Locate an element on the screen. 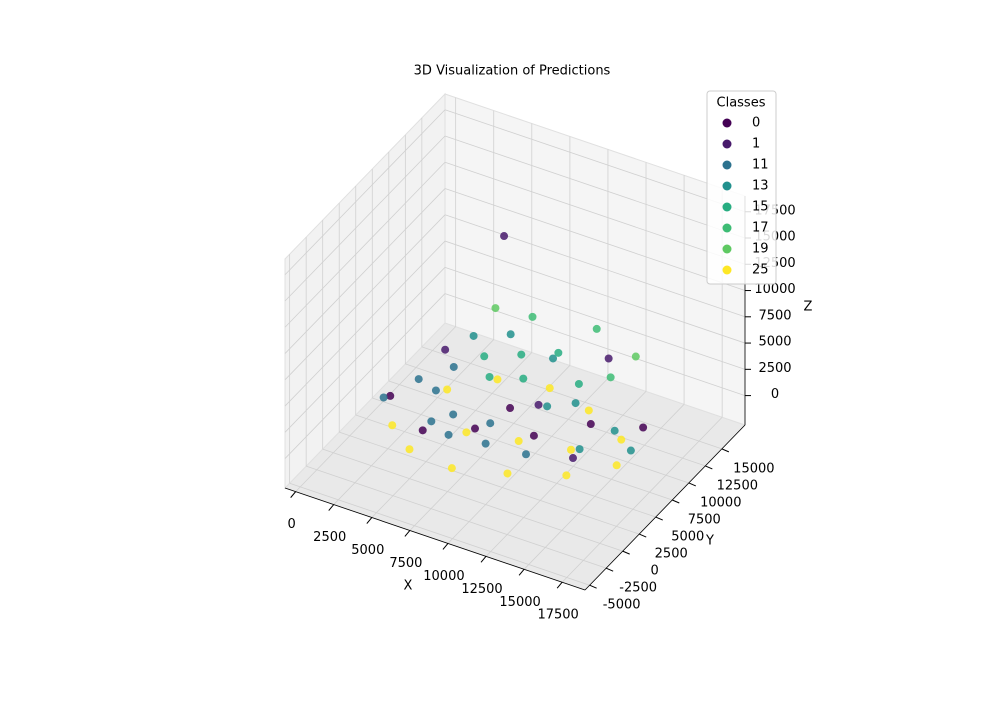 The image size is (1000, 704). z-tick-label: 0 is located at coordinates (775, 394).